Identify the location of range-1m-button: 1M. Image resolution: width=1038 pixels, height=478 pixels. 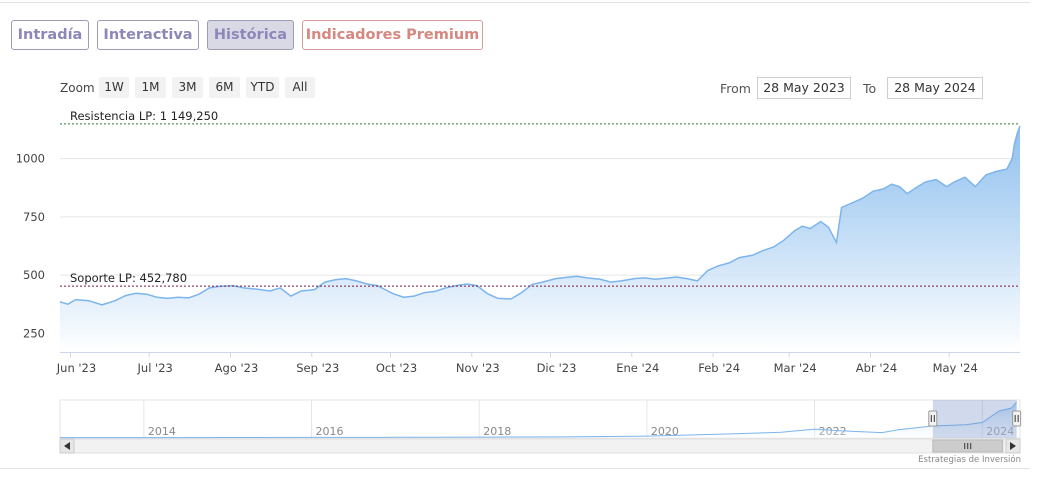
(150, 87).